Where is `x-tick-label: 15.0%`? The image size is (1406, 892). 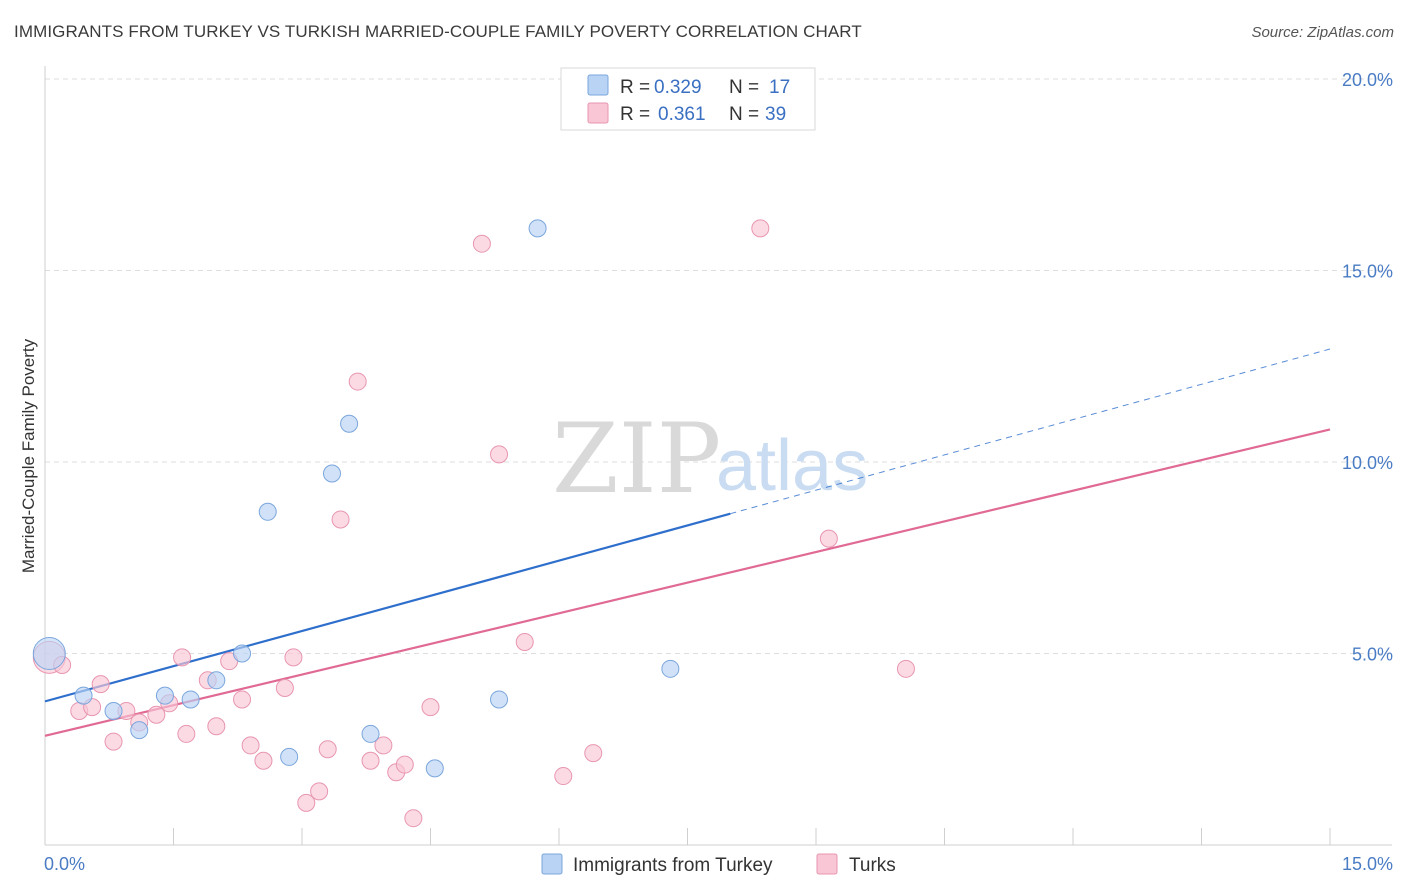 x-tick-label: 15.0% is located at coordinates (1367, 864).